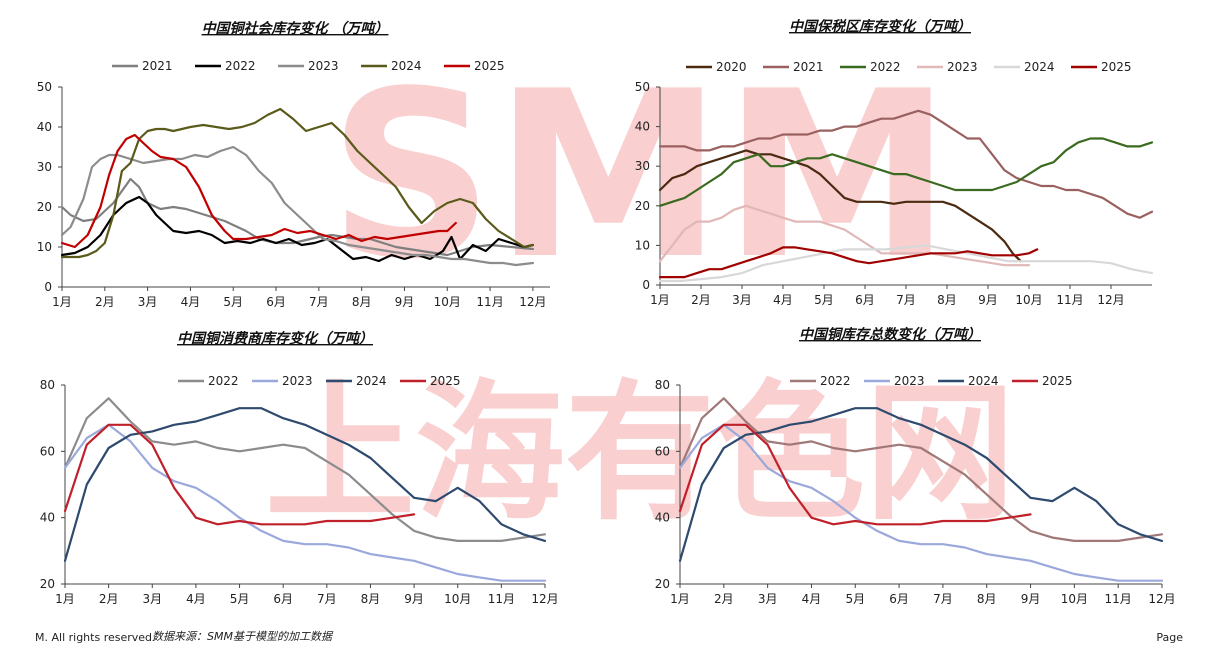  I want to click on consumer-y-tick-label: 60, so click(47, 451).